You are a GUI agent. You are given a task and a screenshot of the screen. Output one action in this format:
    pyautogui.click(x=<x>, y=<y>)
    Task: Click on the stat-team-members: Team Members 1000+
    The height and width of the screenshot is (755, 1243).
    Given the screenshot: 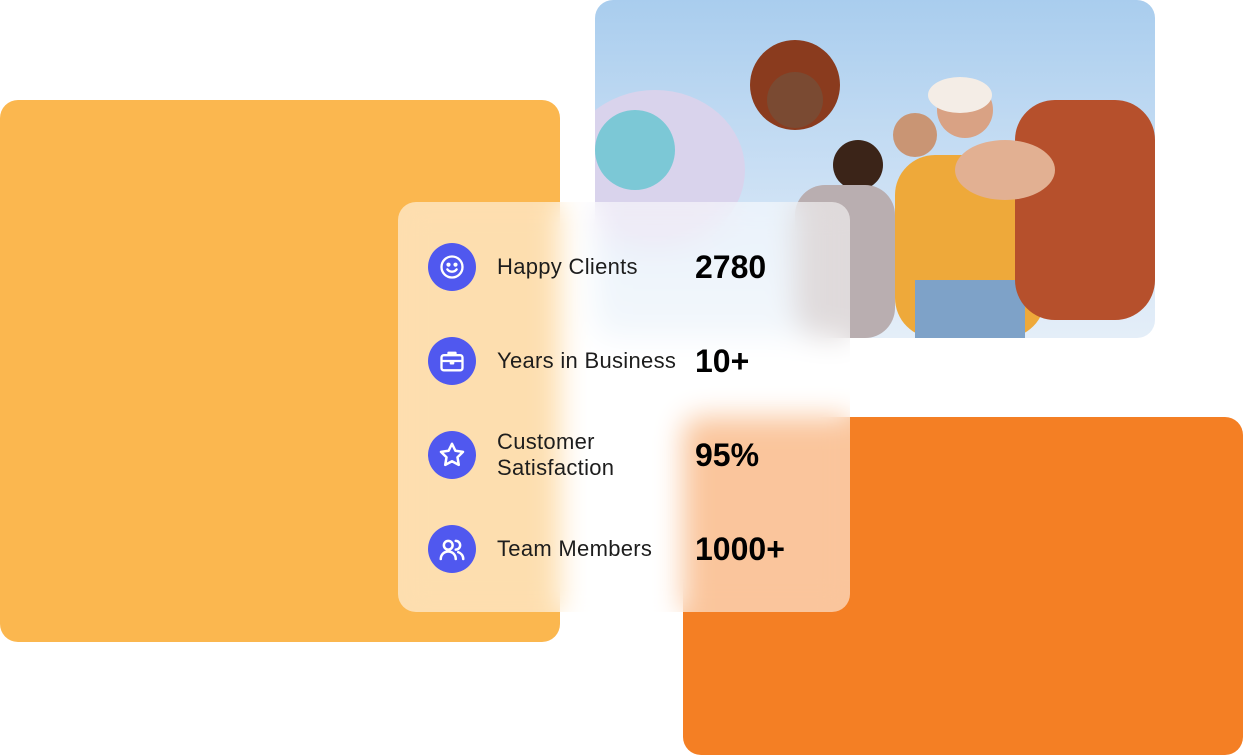 What is the action you would take?
    pyautogui.click(x=633, y=549)
    